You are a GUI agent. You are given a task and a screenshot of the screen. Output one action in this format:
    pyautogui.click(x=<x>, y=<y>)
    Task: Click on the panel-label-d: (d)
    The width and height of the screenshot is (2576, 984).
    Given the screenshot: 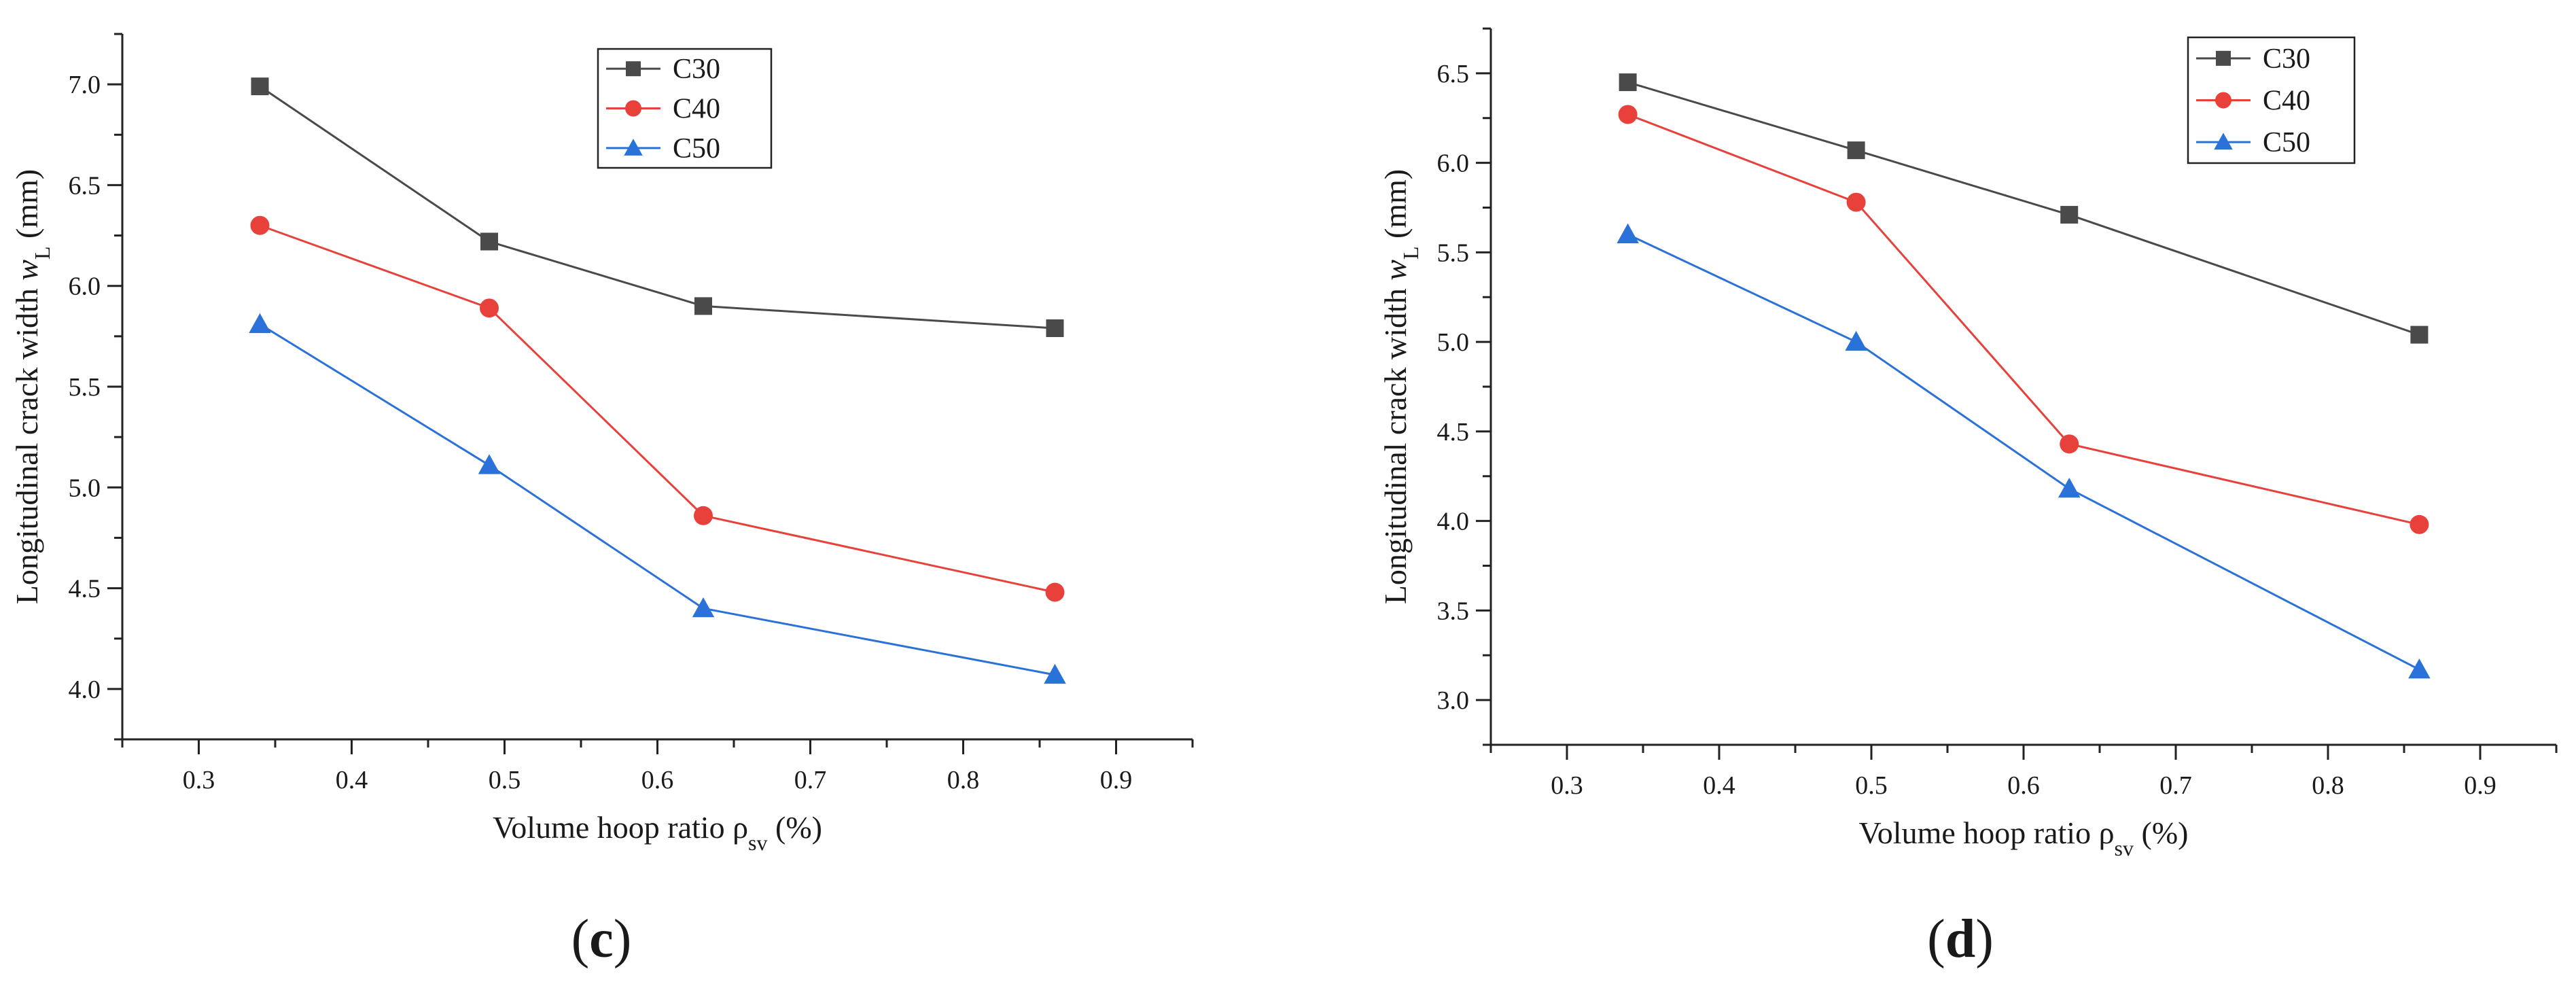 What is the action you would take?
    pyautogui.click(x=1960, y=939)
    